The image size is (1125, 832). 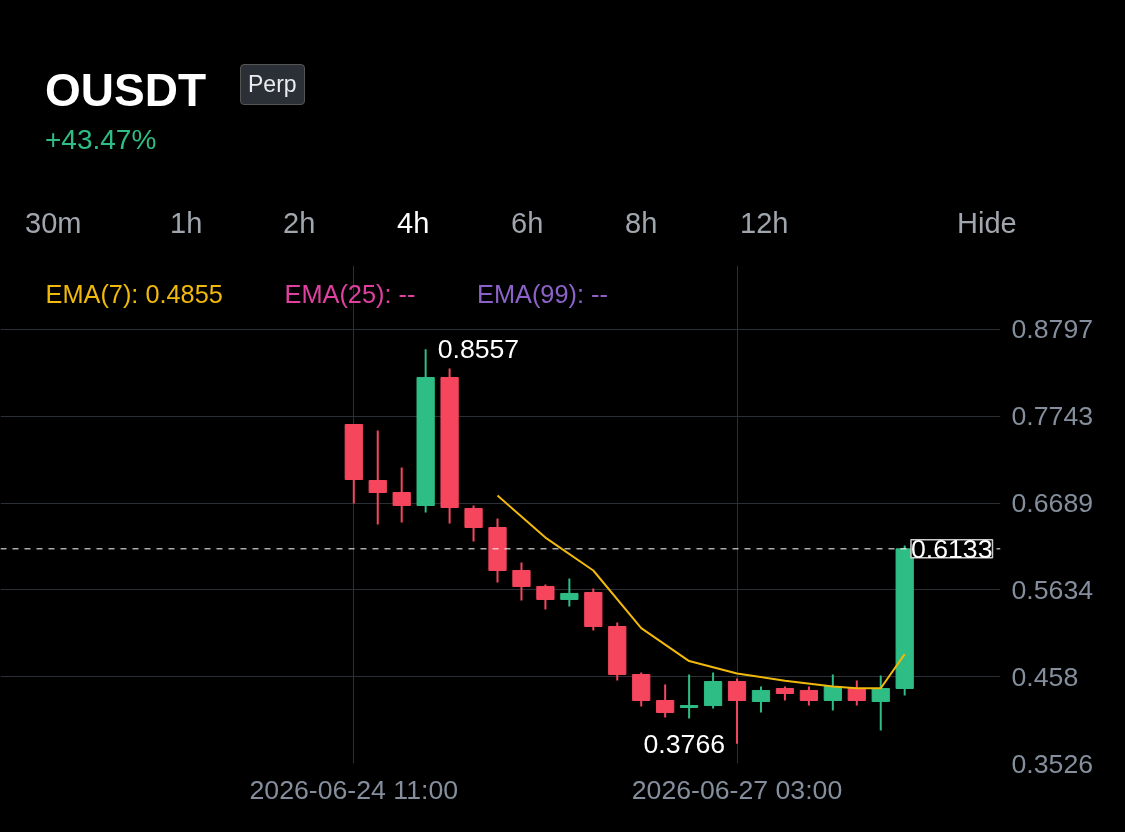 What do you see at coordinates (951, 548) in the screenshot?
I see `ref-line-label: 0.6133` at bounding box center [951, 548].